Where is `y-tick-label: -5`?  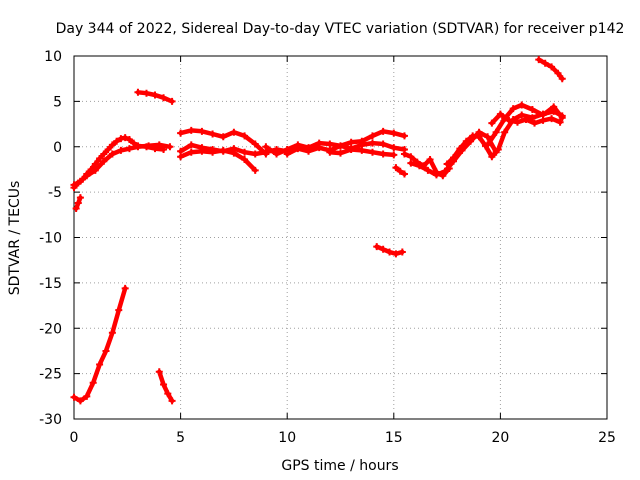
y-tick-label: -5 is located at coordinates (55, 193).